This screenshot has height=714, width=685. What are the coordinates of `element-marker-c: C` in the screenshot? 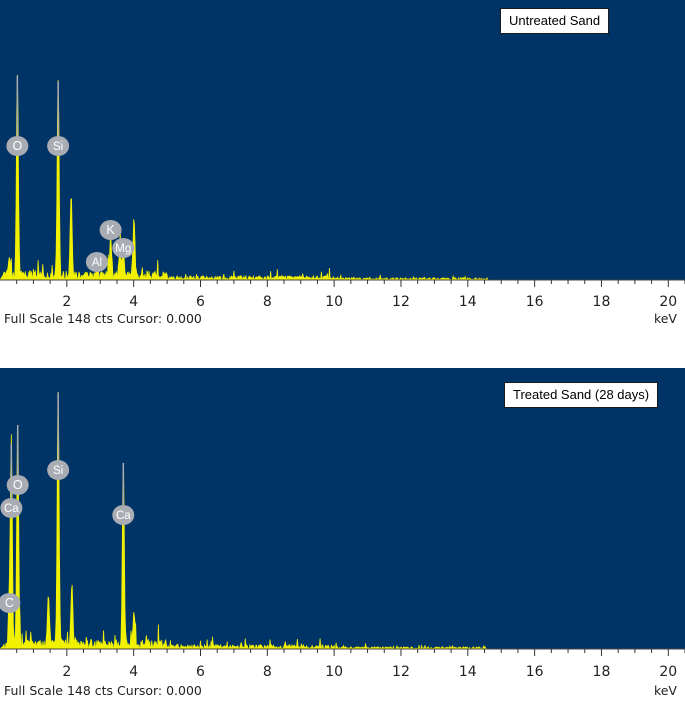 It's located at (10, 603).